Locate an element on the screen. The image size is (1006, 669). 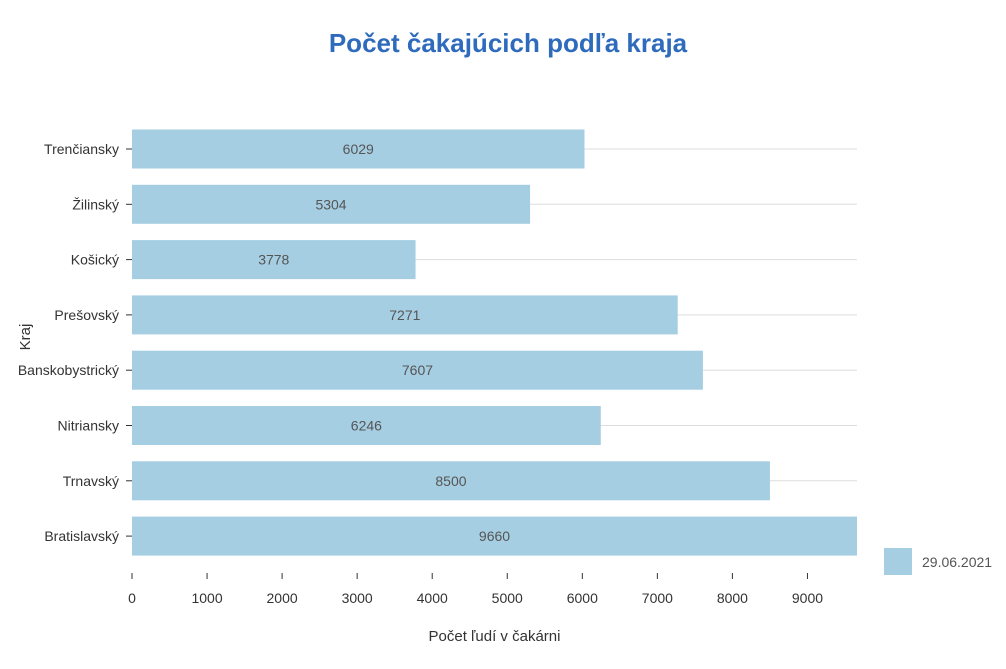
bar-value-label: 7271 is located at coordinates (404, 315).